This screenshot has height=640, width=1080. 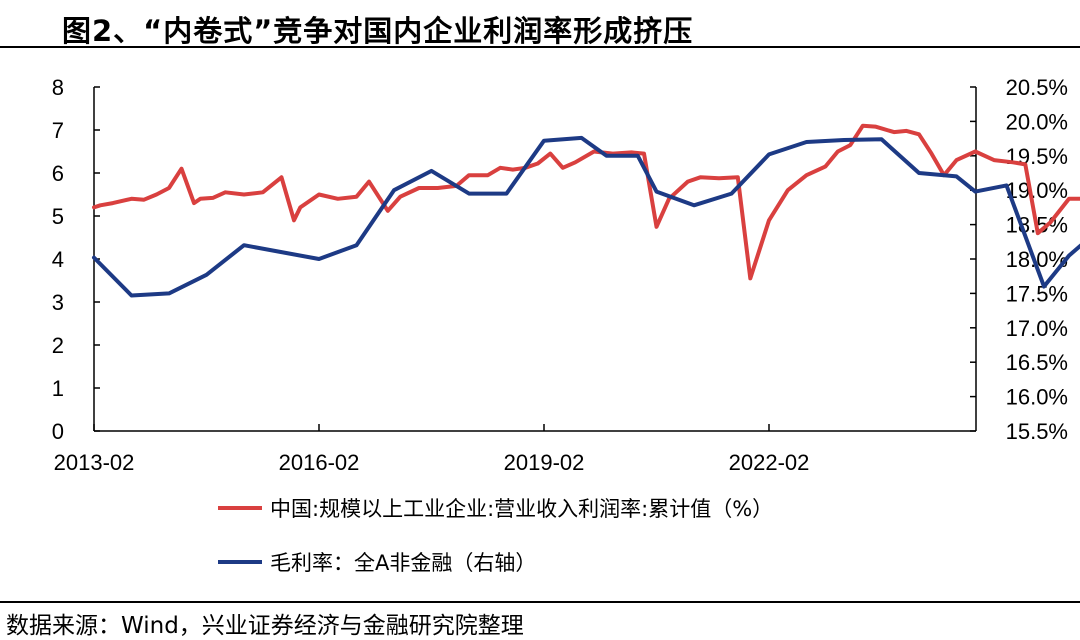 What do you see at coordinates (265, 626) in the screenshot?
I see `source-note: 数据来源：Wind，兴业证券经济与金融研究院整理` at bounding box center [265, 626].